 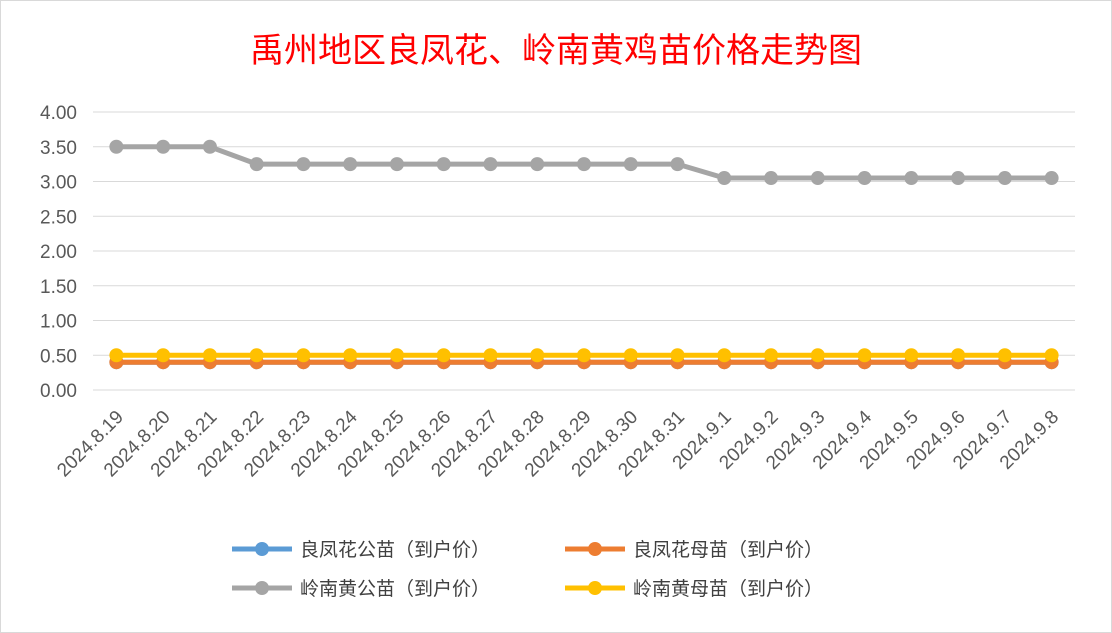 I want to click on y-tick-label: 1.50, so click(x=58, y=287).